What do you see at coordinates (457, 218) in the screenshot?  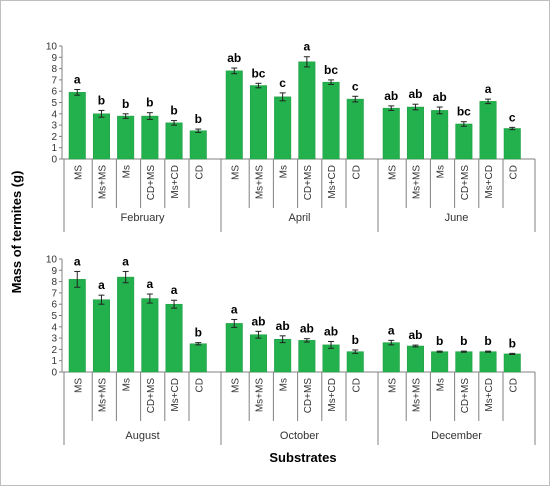 I see `group-label: June` at bounding box center [457, 218].